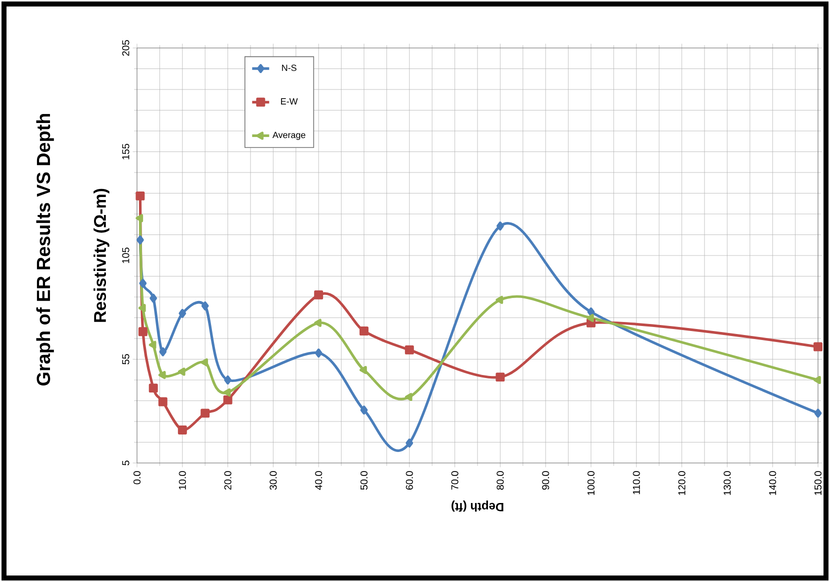 This screenshot has height=582, width=830. I want to click on x-tick-label: 20.0, so click(228, 480).